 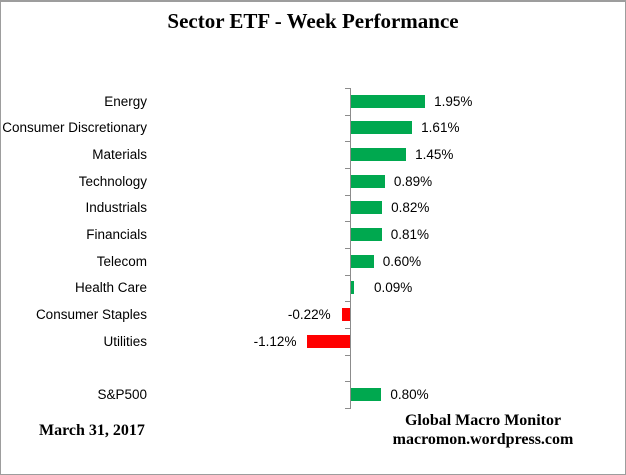 What do you see at coordinates (410, 208) in the screenshot?
I see `value-label: 0.82%` at bounding box center [410, 208].